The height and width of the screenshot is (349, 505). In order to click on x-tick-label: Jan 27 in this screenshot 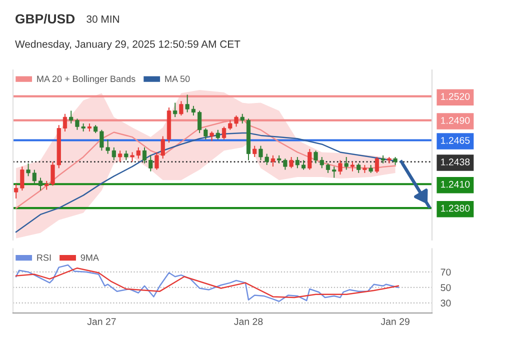, I will do `click(101, 321)`.